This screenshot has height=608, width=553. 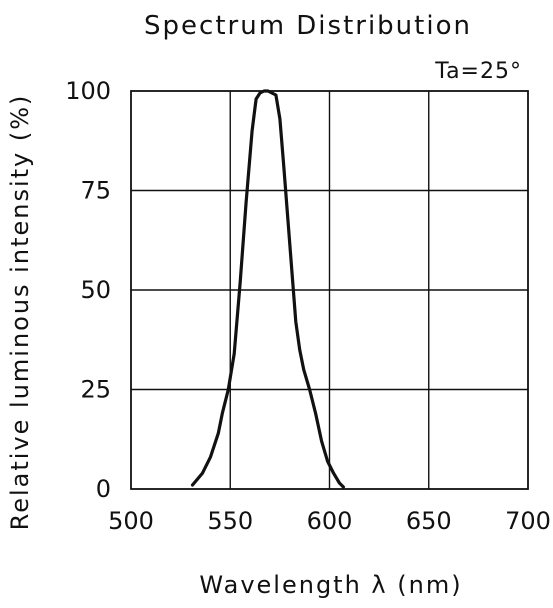 What do you see at coordinates (95, 191) in the screenshot?
I see `y-tick-label: 75` at bounding box center [95, 191].